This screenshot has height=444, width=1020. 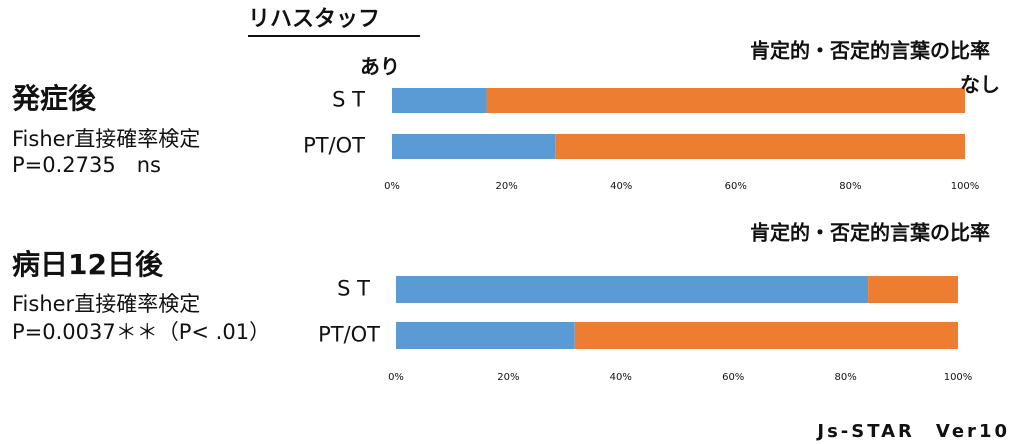 What do you see at coordinates (54, 98) in the screenshot?
I see `section-heading: 発症後` at bounding box center [54, 98].